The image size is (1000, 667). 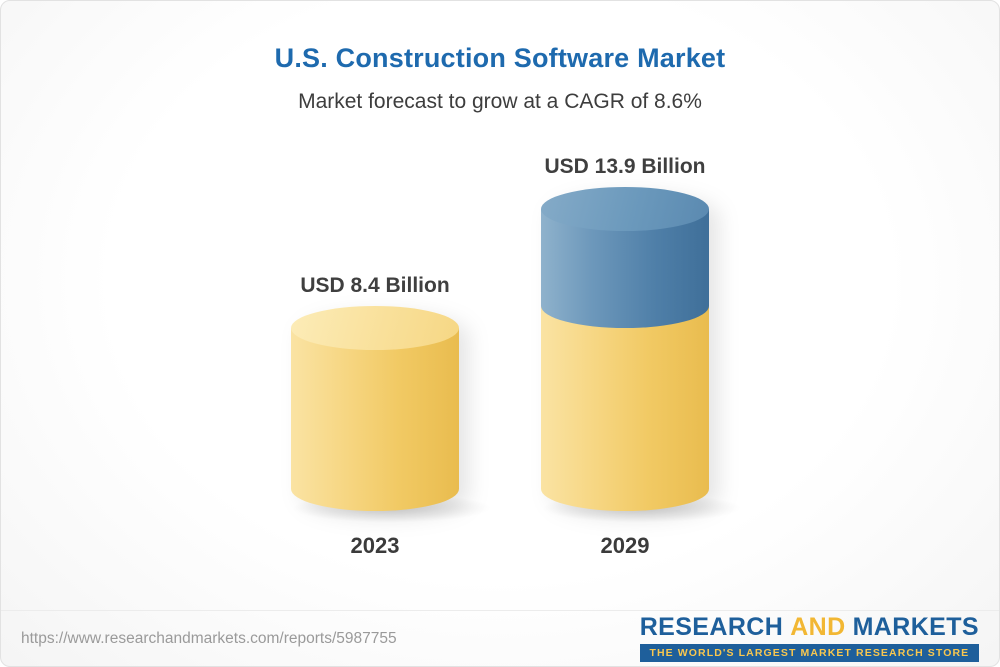 What do you see at coordinates (375, 408) in the screenshot?
I see `cylinder-2023` at bounding box center [375, 408].